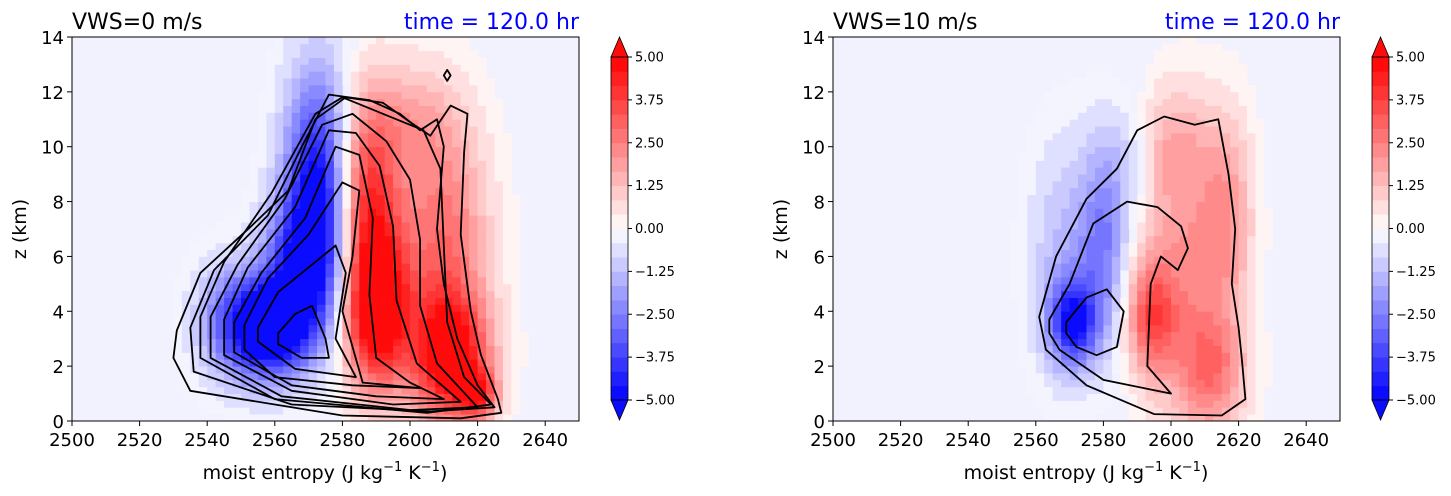  I want to click on right-xlabel-main: moist entropy (J kg, so click(1054, 473).